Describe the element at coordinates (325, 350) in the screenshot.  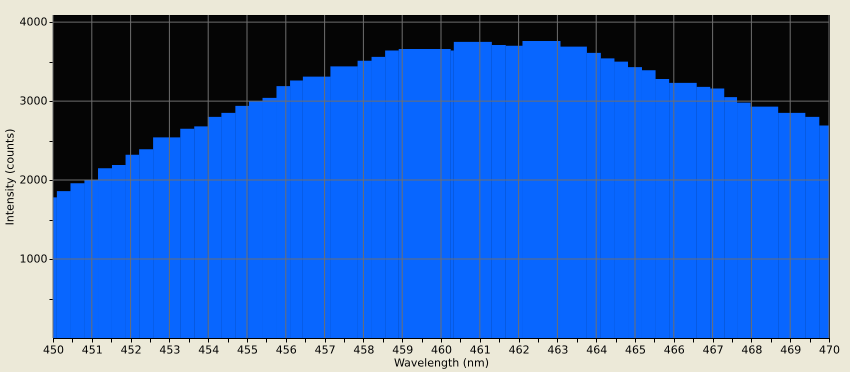
I see `x-tick-label: 457` at that location.